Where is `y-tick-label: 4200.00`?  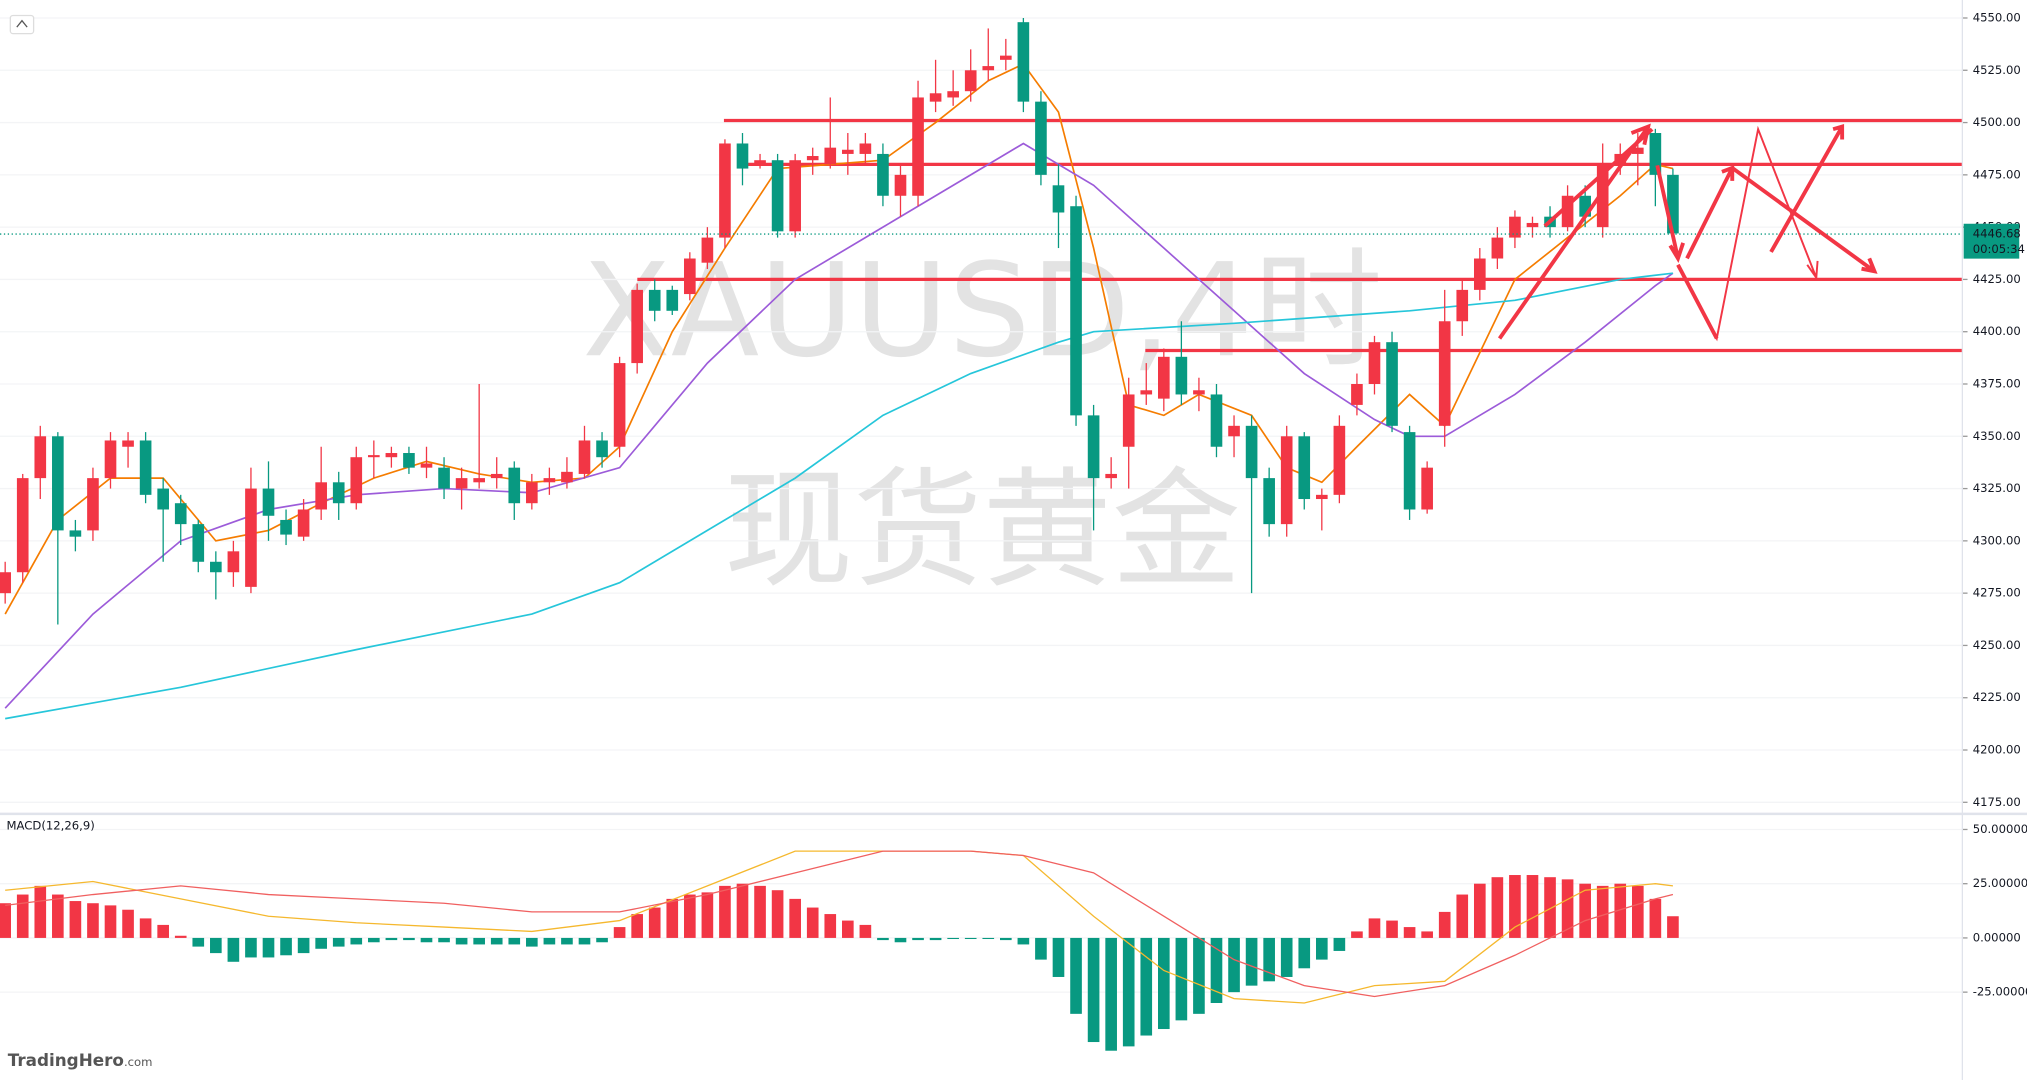
y-tick-label: 4200.00 is located at coordinates (1997, 750).